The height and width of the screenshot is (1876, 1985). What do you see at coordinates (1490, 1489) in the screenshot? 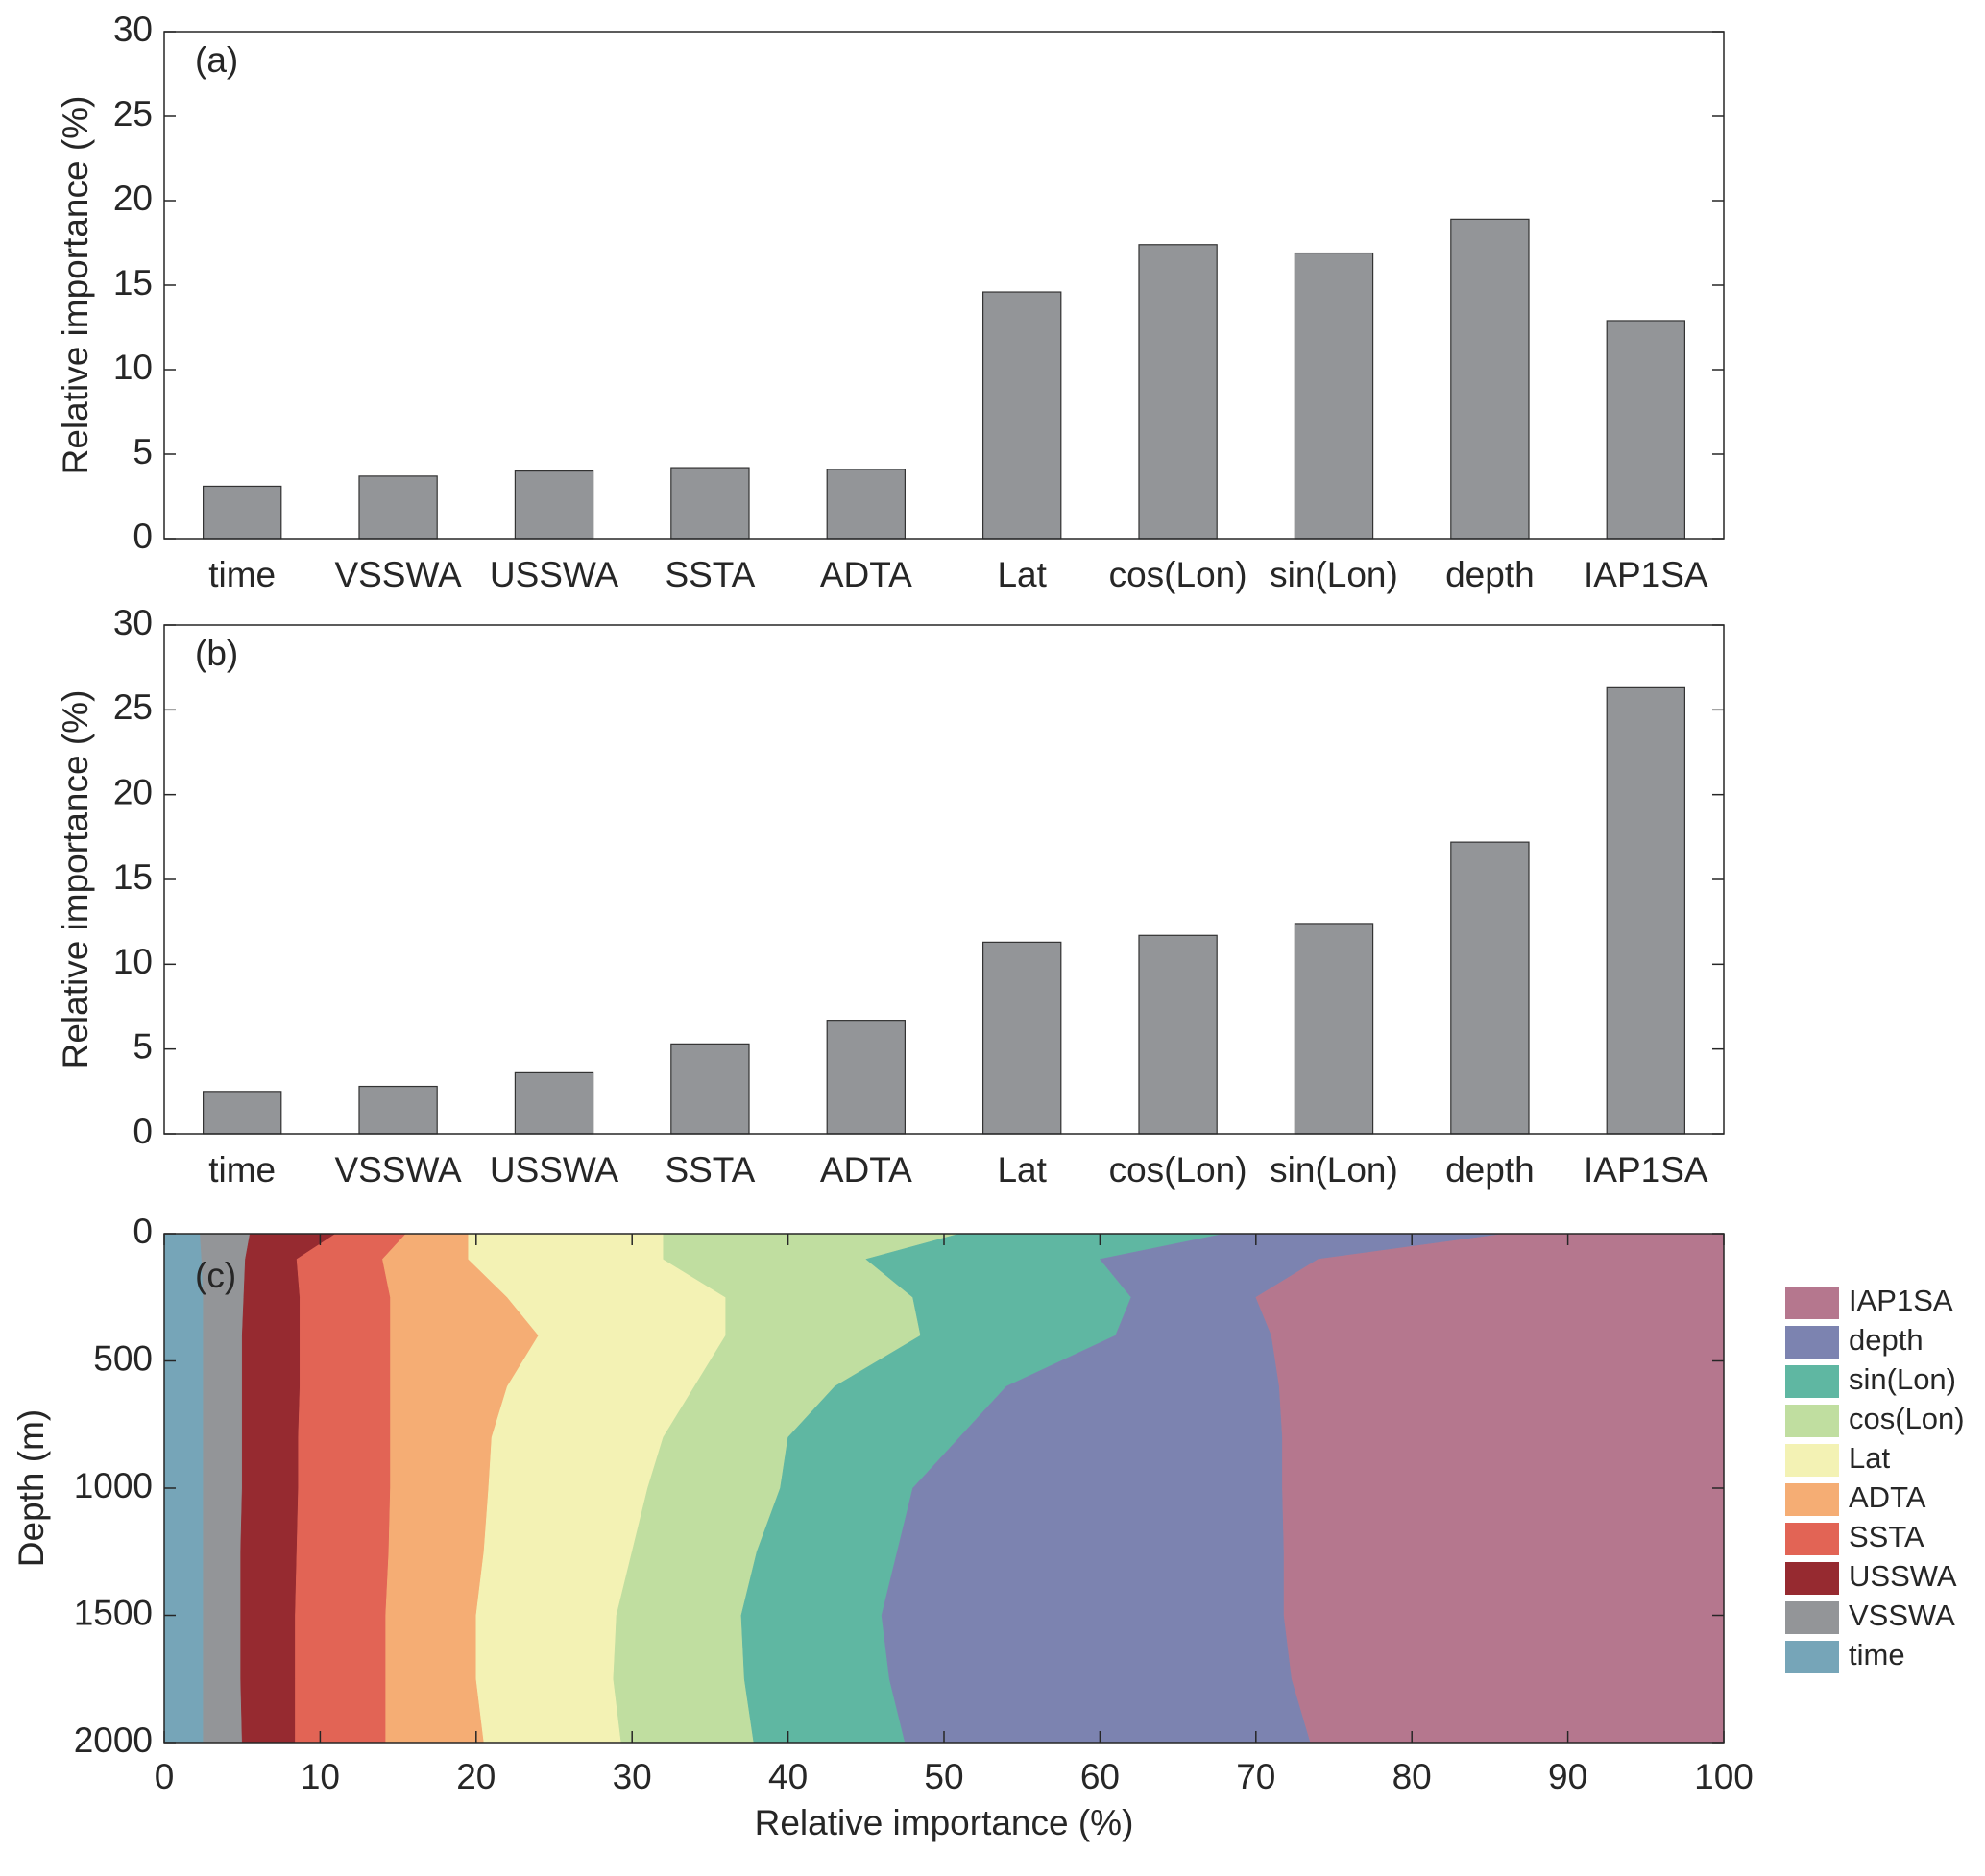
I see `area` at bounding box center [1490, 1489].